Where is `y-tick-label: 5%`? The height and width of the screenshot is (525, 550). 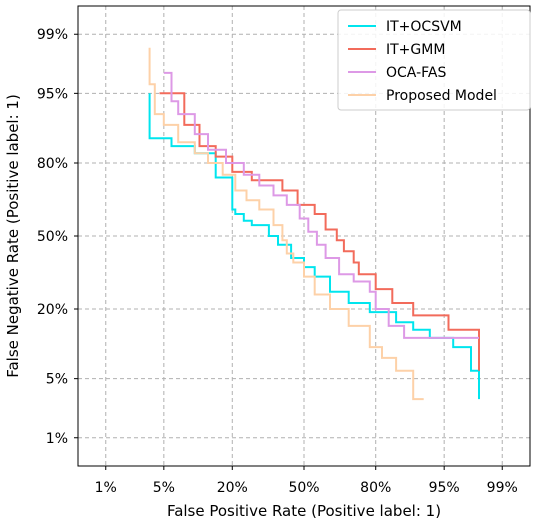
y-tick-label: 5% is located at coordinates (57, 380).